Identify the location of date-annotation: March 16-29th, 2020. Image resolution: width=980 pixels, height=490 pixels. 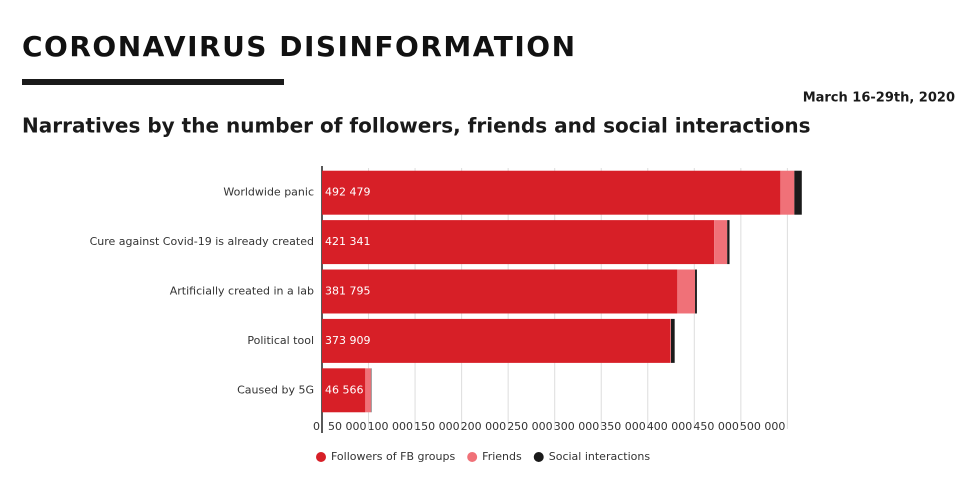
(879, 98).